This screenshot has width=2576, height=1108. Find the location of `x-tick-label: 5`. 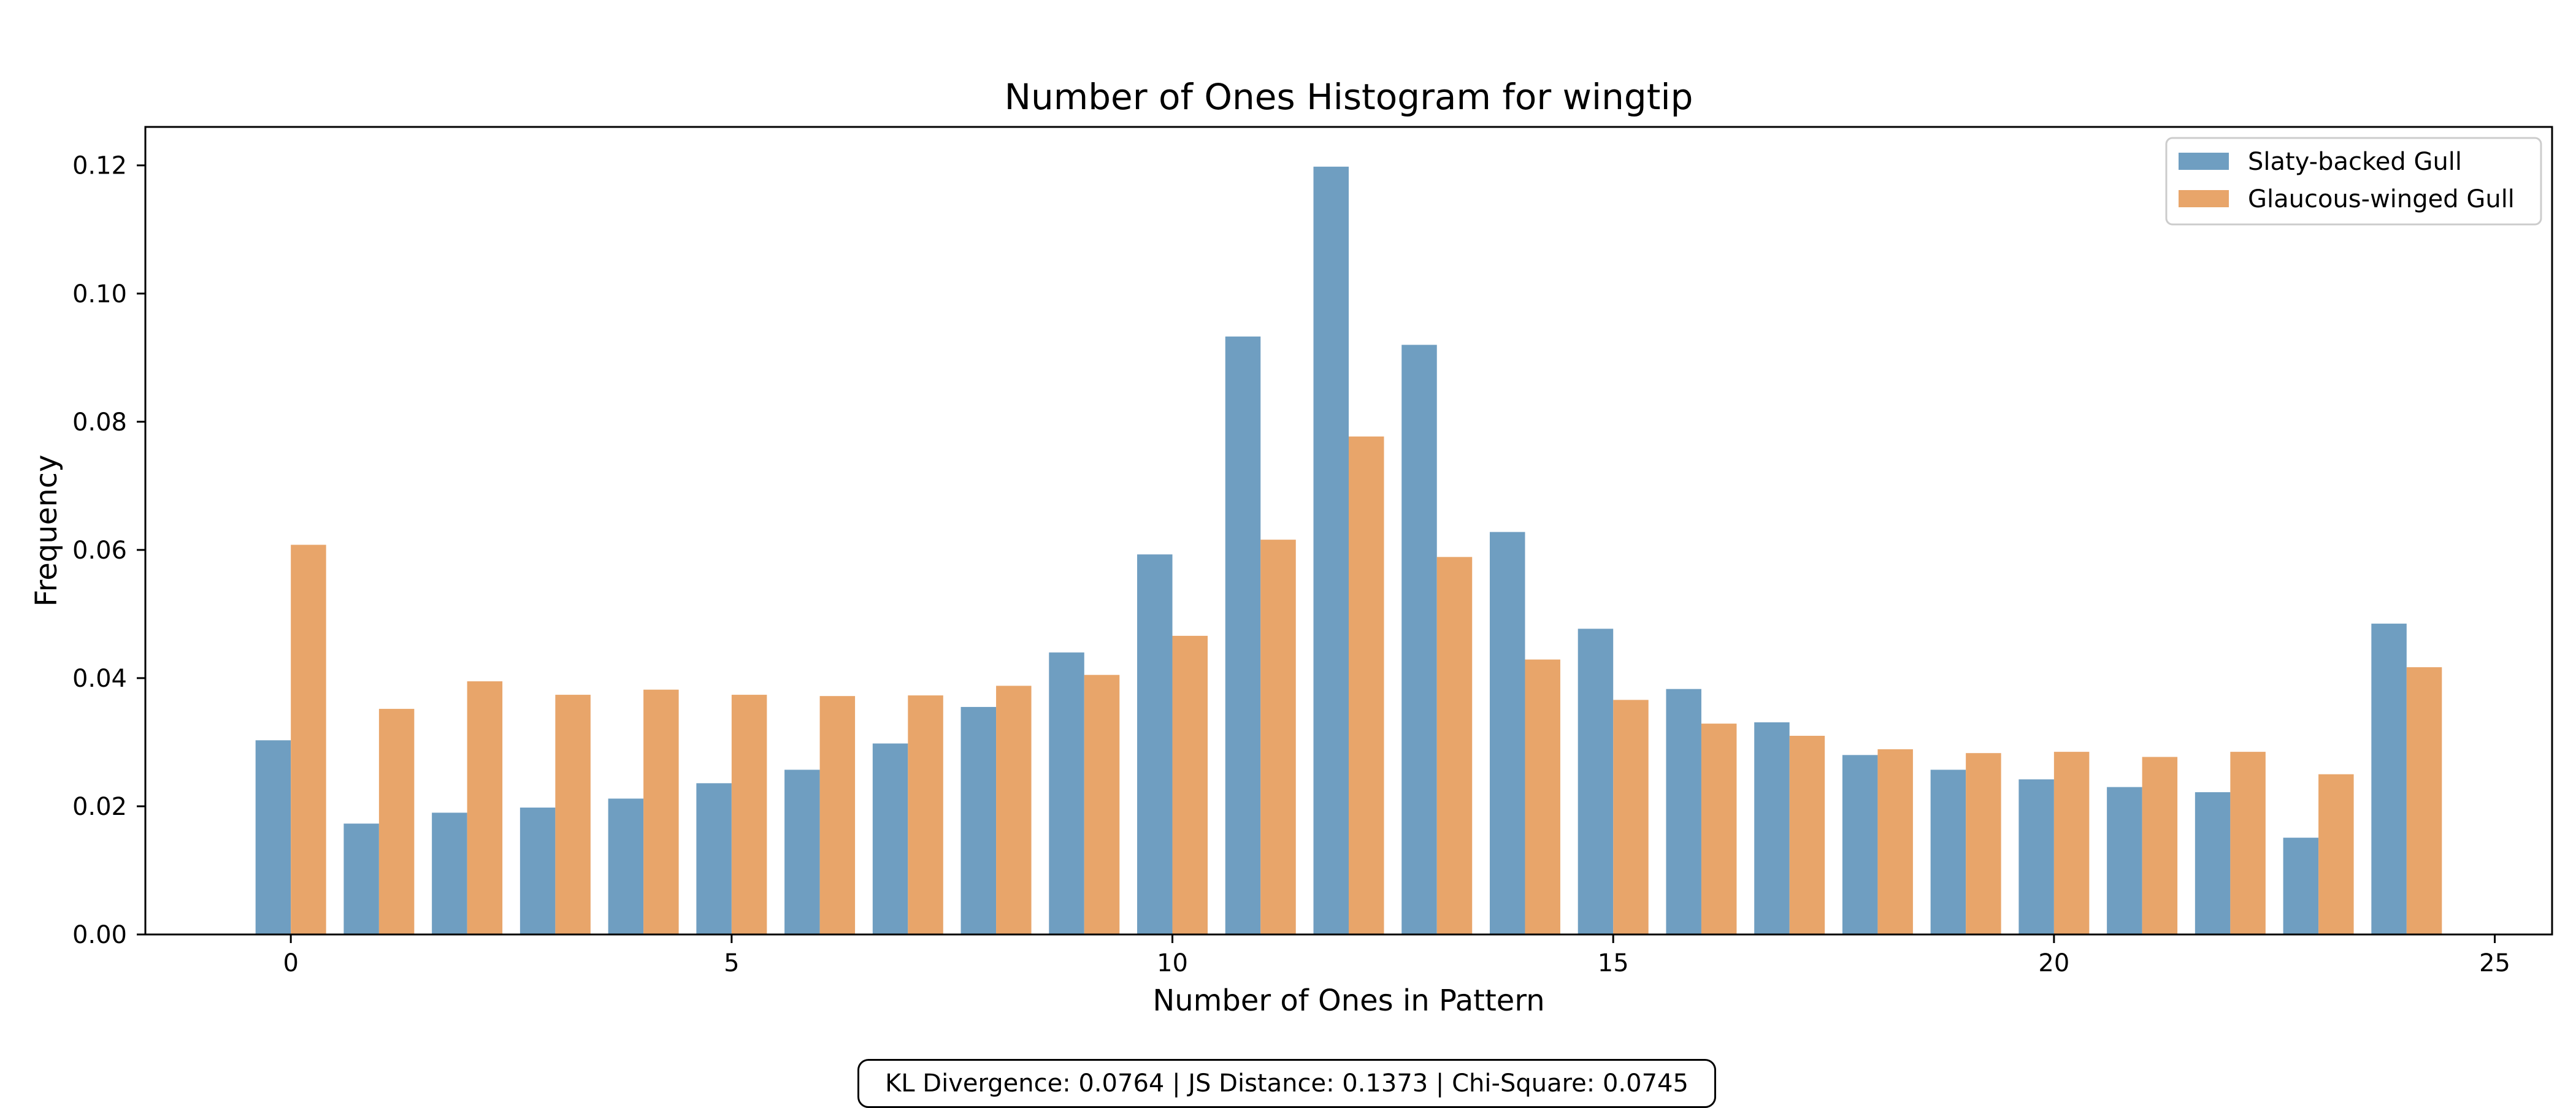

x-tick-label: 5 is located at coordinates (731, 963).